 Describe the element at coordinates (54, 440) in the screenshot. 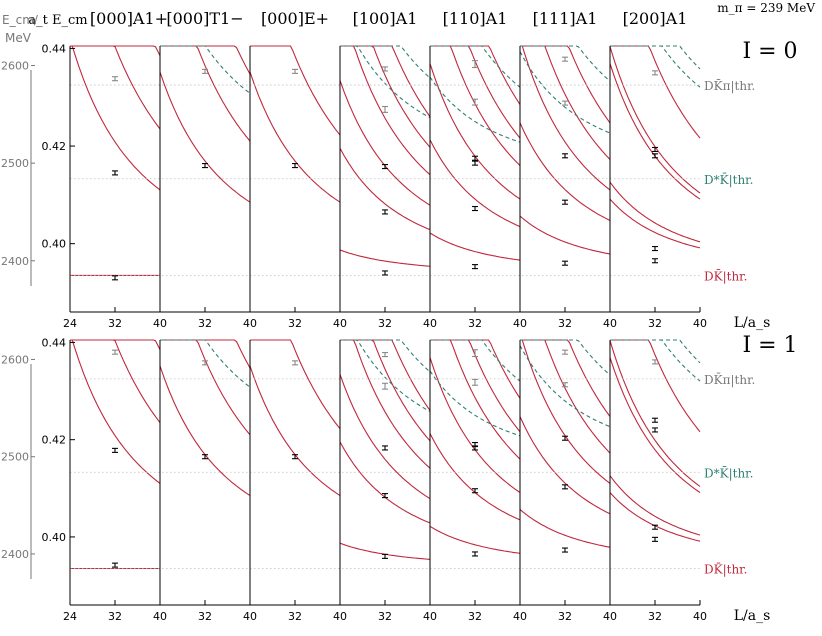

I see `y-tick-label: 0.42` at that location.